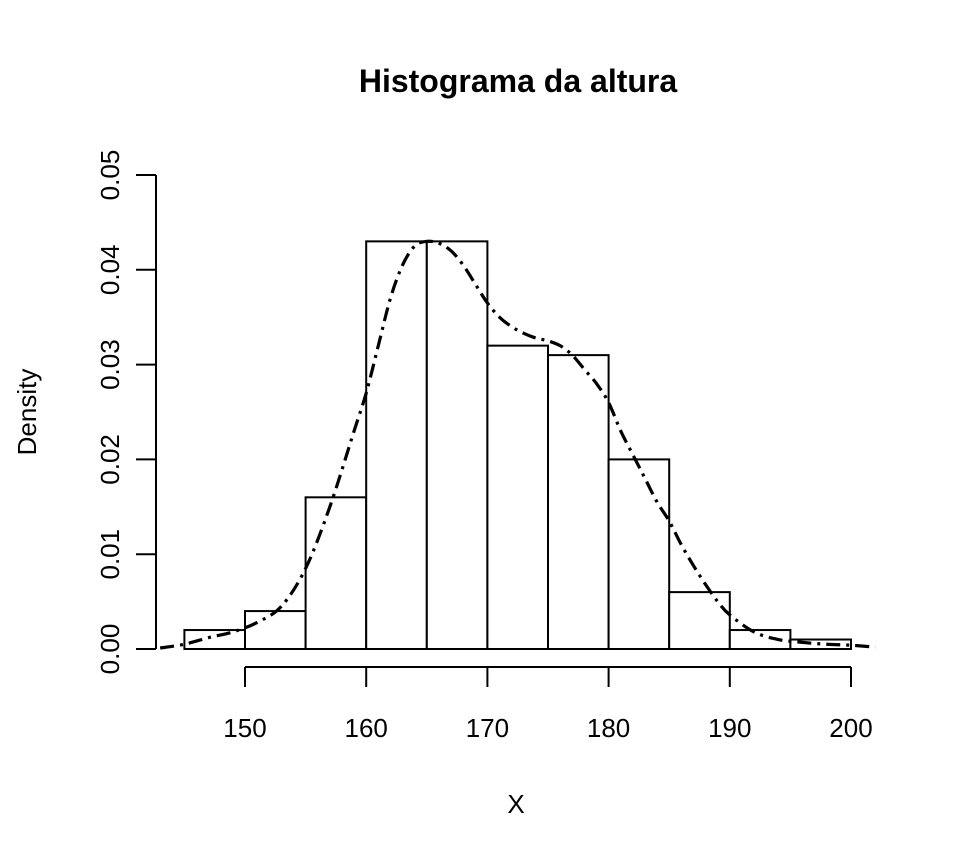  What do you see at coordinates (126, 412) in the screenshot?
I see `y-axis: 0.00 0.01 0.02 0.03 0.04 0.05` at bounding box center [126, 412].